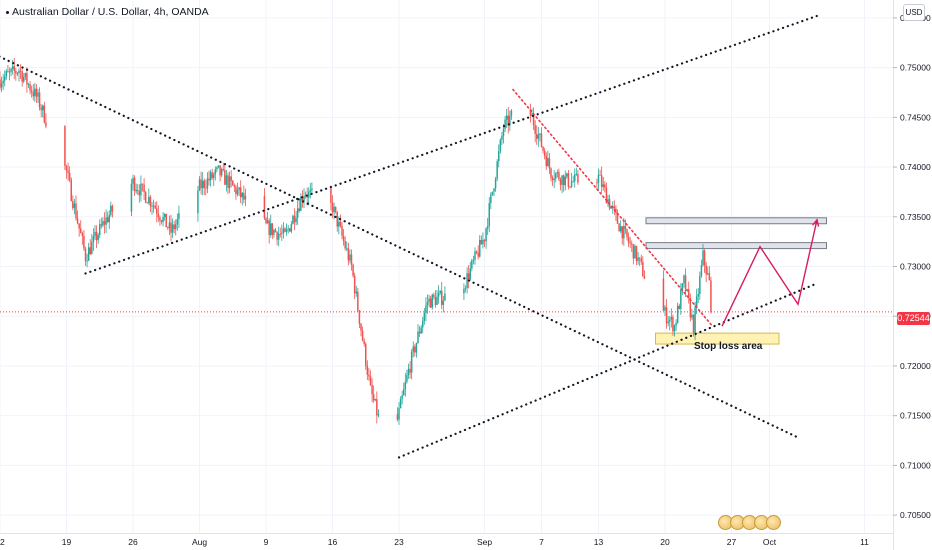  Describe the element at coordinates (717, 338) in the screenshot. I see `stop-loss-zone` at that location.